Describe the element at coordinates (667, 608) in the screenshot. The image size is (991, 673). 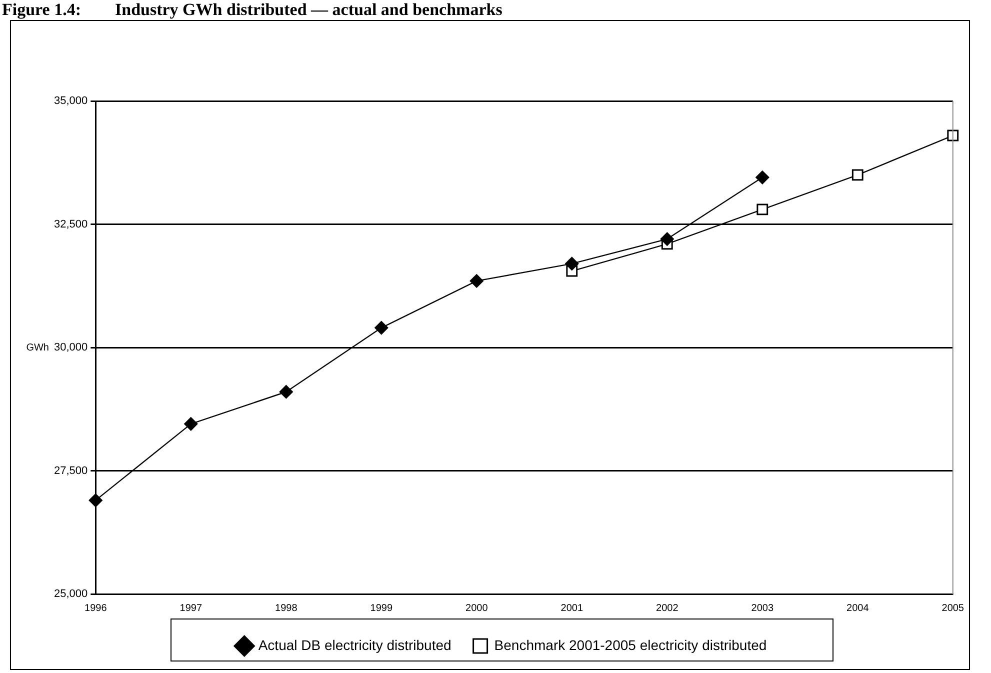
I see `x-tick-label: 2002` at that location.